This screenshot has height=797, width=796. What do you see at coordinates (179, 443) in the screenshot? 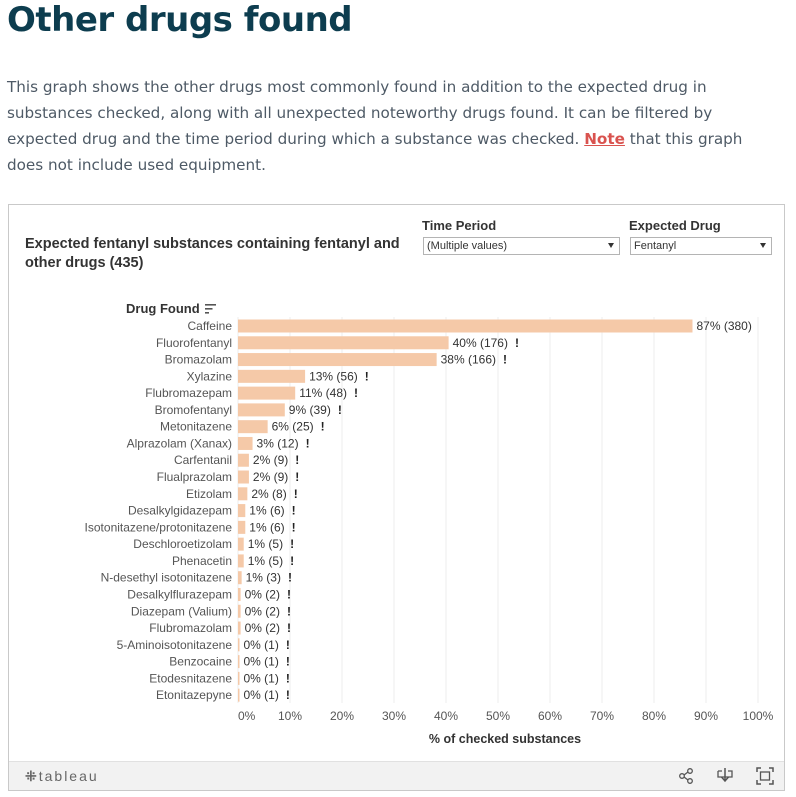
I see `category-label: Alprazolam (Xanax)` at bounding box center [179, 443].